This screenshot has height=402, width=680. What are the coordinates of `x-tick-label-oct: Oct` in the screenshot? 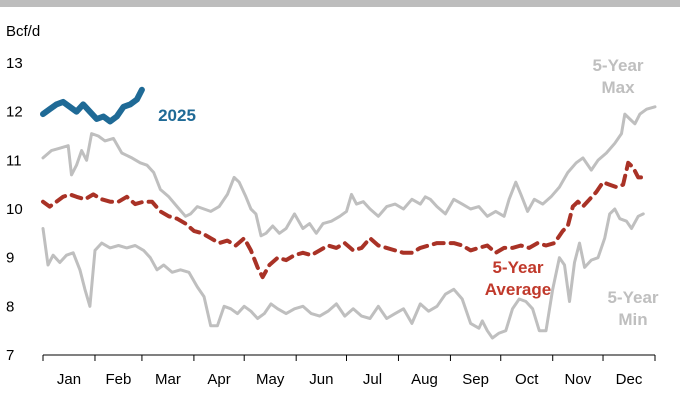 It's located at (527, 379).